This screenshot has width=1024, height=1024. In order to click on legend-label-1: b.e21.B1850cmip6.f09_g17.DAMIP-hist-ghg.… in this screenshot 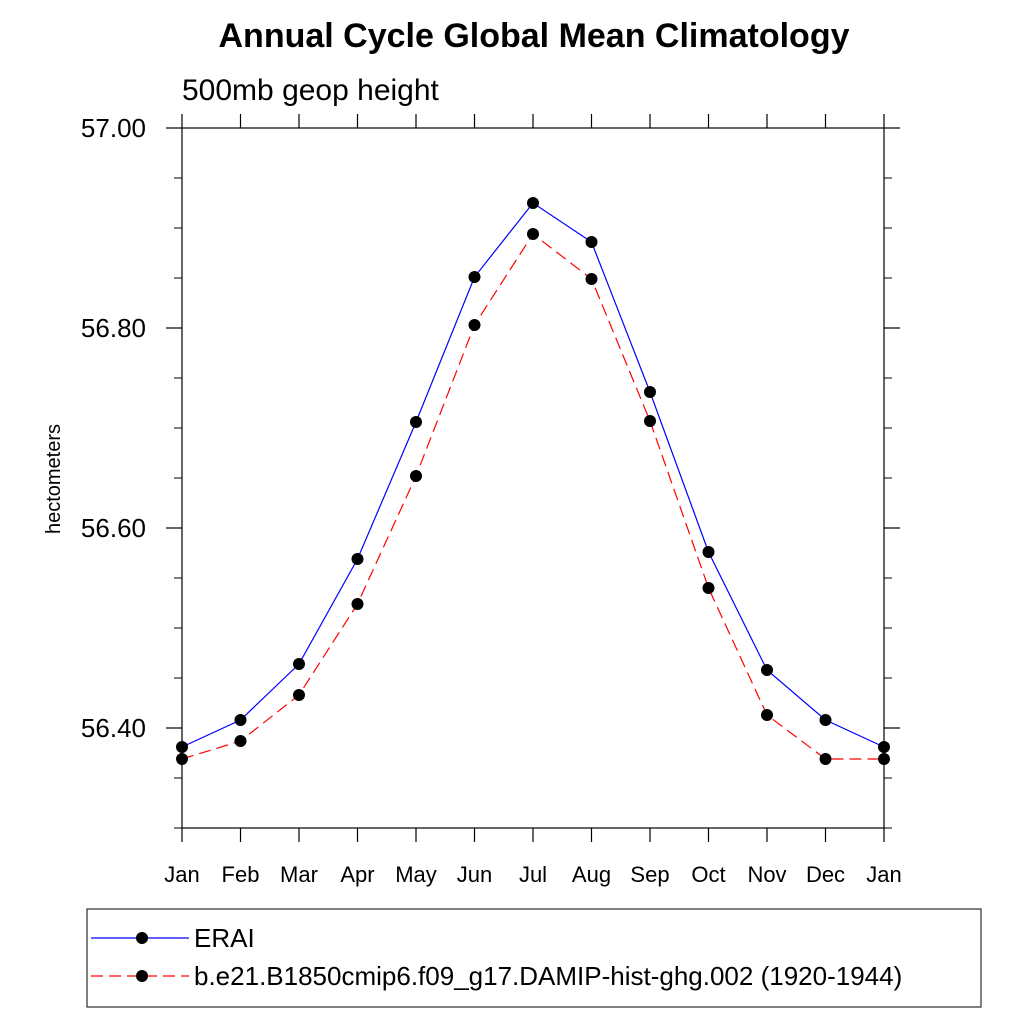, I will do `click(548, 976)`.